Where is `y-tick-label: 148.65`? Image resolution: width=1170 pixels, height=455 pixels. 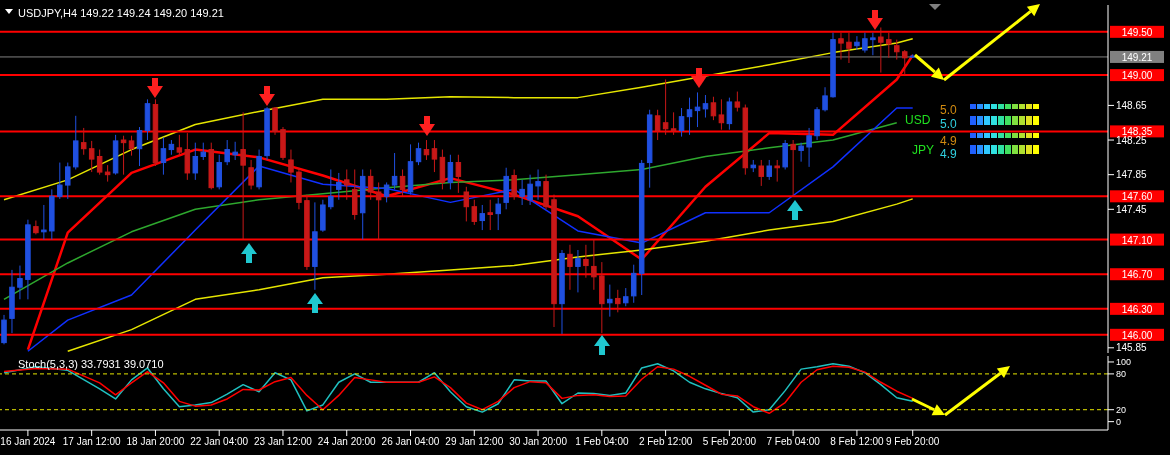
y-tick-label: 148.65 is located at coordinates (1132, 105).